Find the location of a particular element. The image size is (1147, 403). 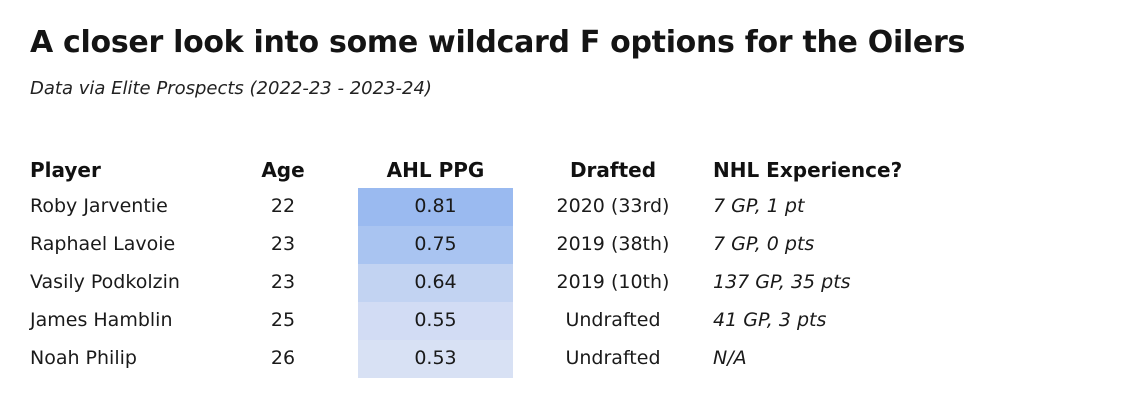

col-header-drafted: Drafted is located at coordinates (613, 169).